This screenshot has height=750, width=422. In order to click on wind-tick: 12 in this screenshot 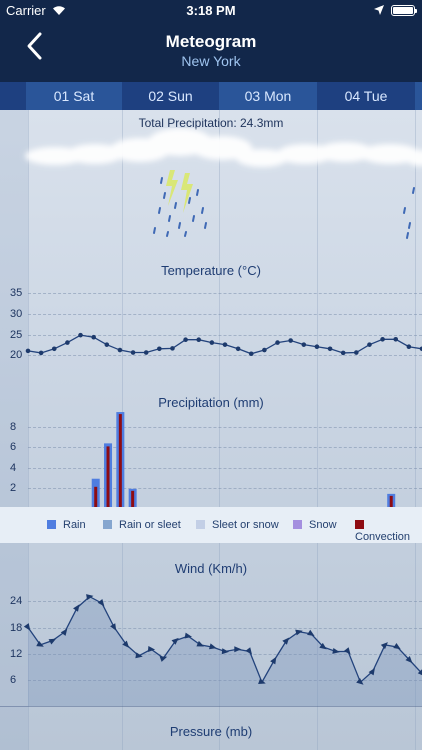, I will do `click(16, 654)`.